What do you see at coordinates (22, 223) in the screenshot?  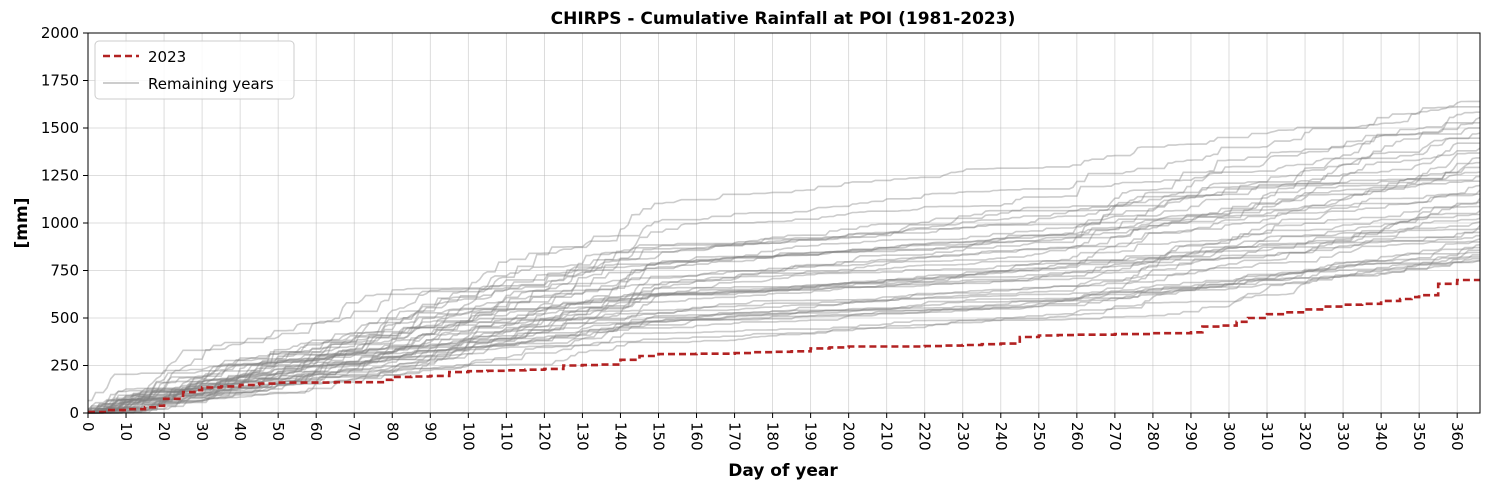 I see `y-axis-label: [mm]` at bounding box center [22, 223].